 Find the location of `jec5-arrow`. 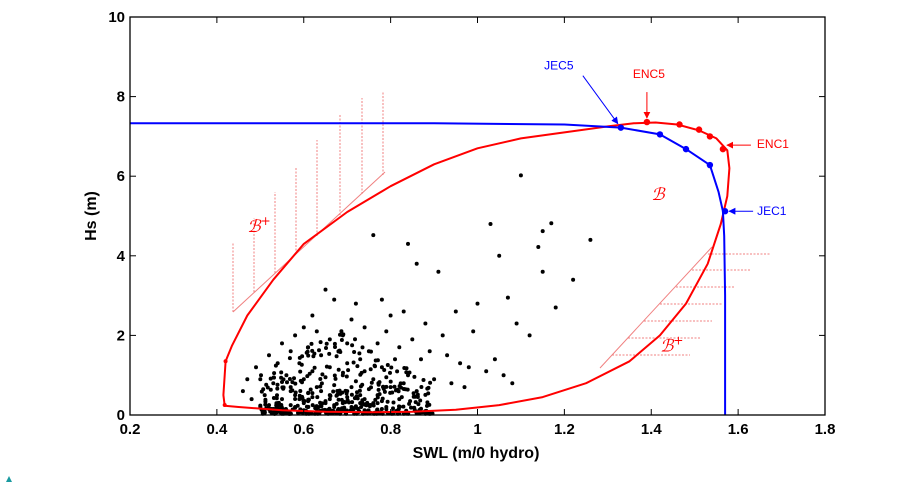

jec5-arrow is located at coordinates (600, 100).